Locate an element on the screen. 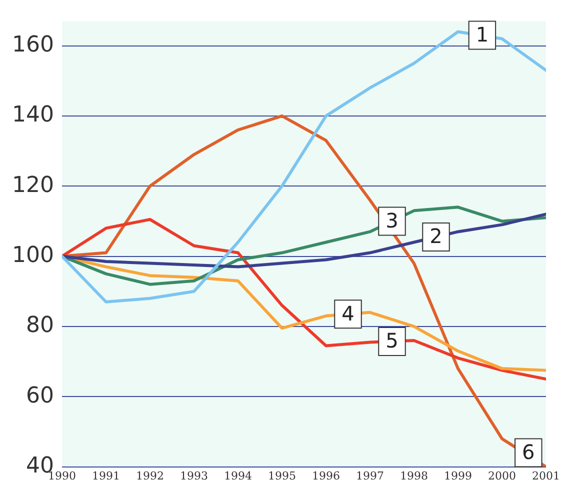 Image resolution: width=563 pixels, height=490 pixels. x-tick-label: 2001 is located at coordinates (546, 475).